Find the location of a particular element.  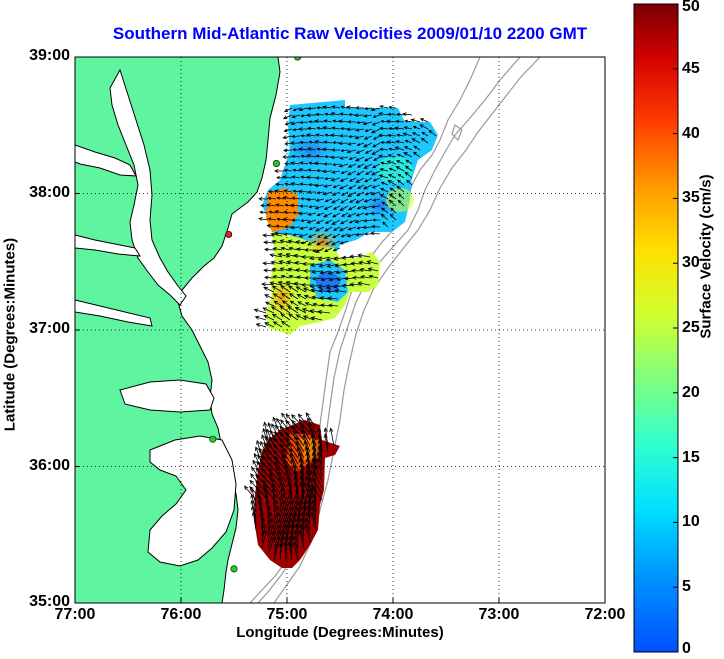

colorbar is located at coordinates (656, 328).